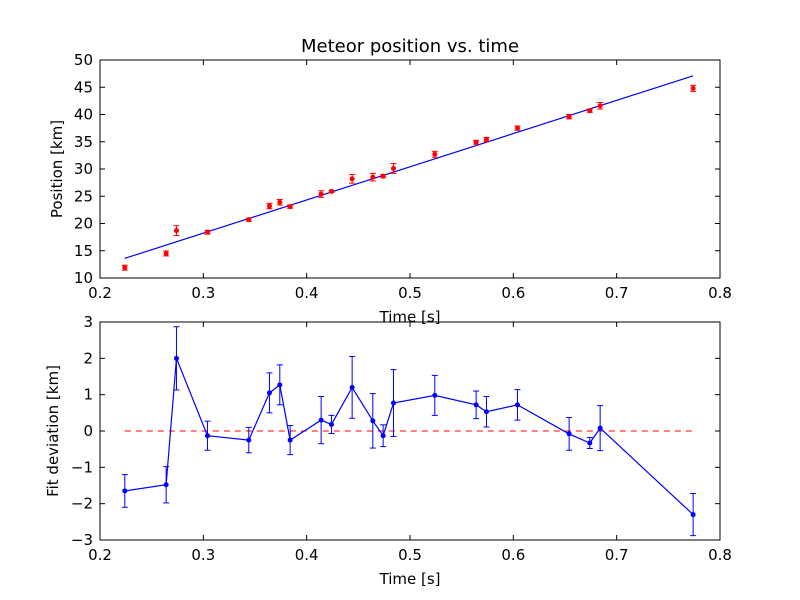  What do you see at coordinates (82, 467) in the screenshot?
I see `y-tick-label: −1` at bounding box center [82, 467].